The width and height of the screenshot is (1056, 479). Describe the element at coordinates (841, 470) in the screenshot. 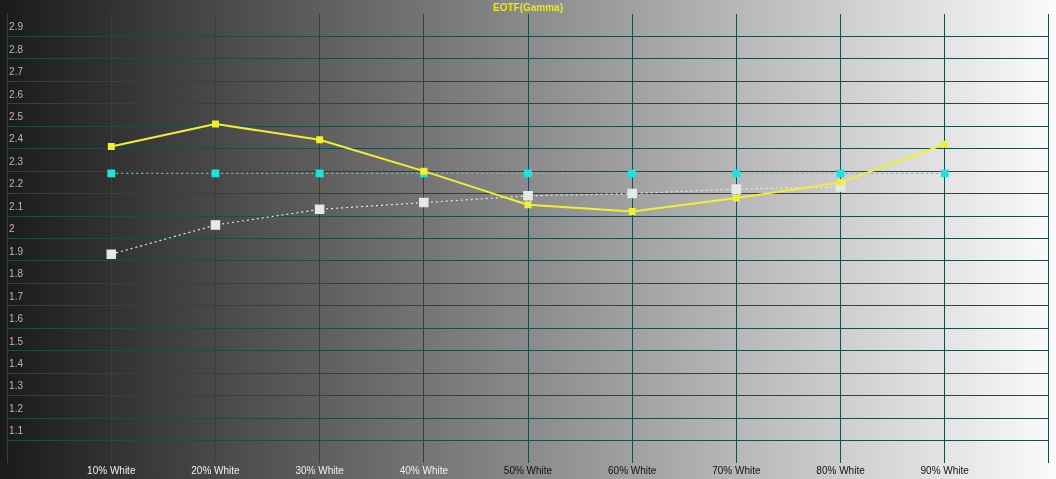

I see `x-tick-label: 80% White` at that location.